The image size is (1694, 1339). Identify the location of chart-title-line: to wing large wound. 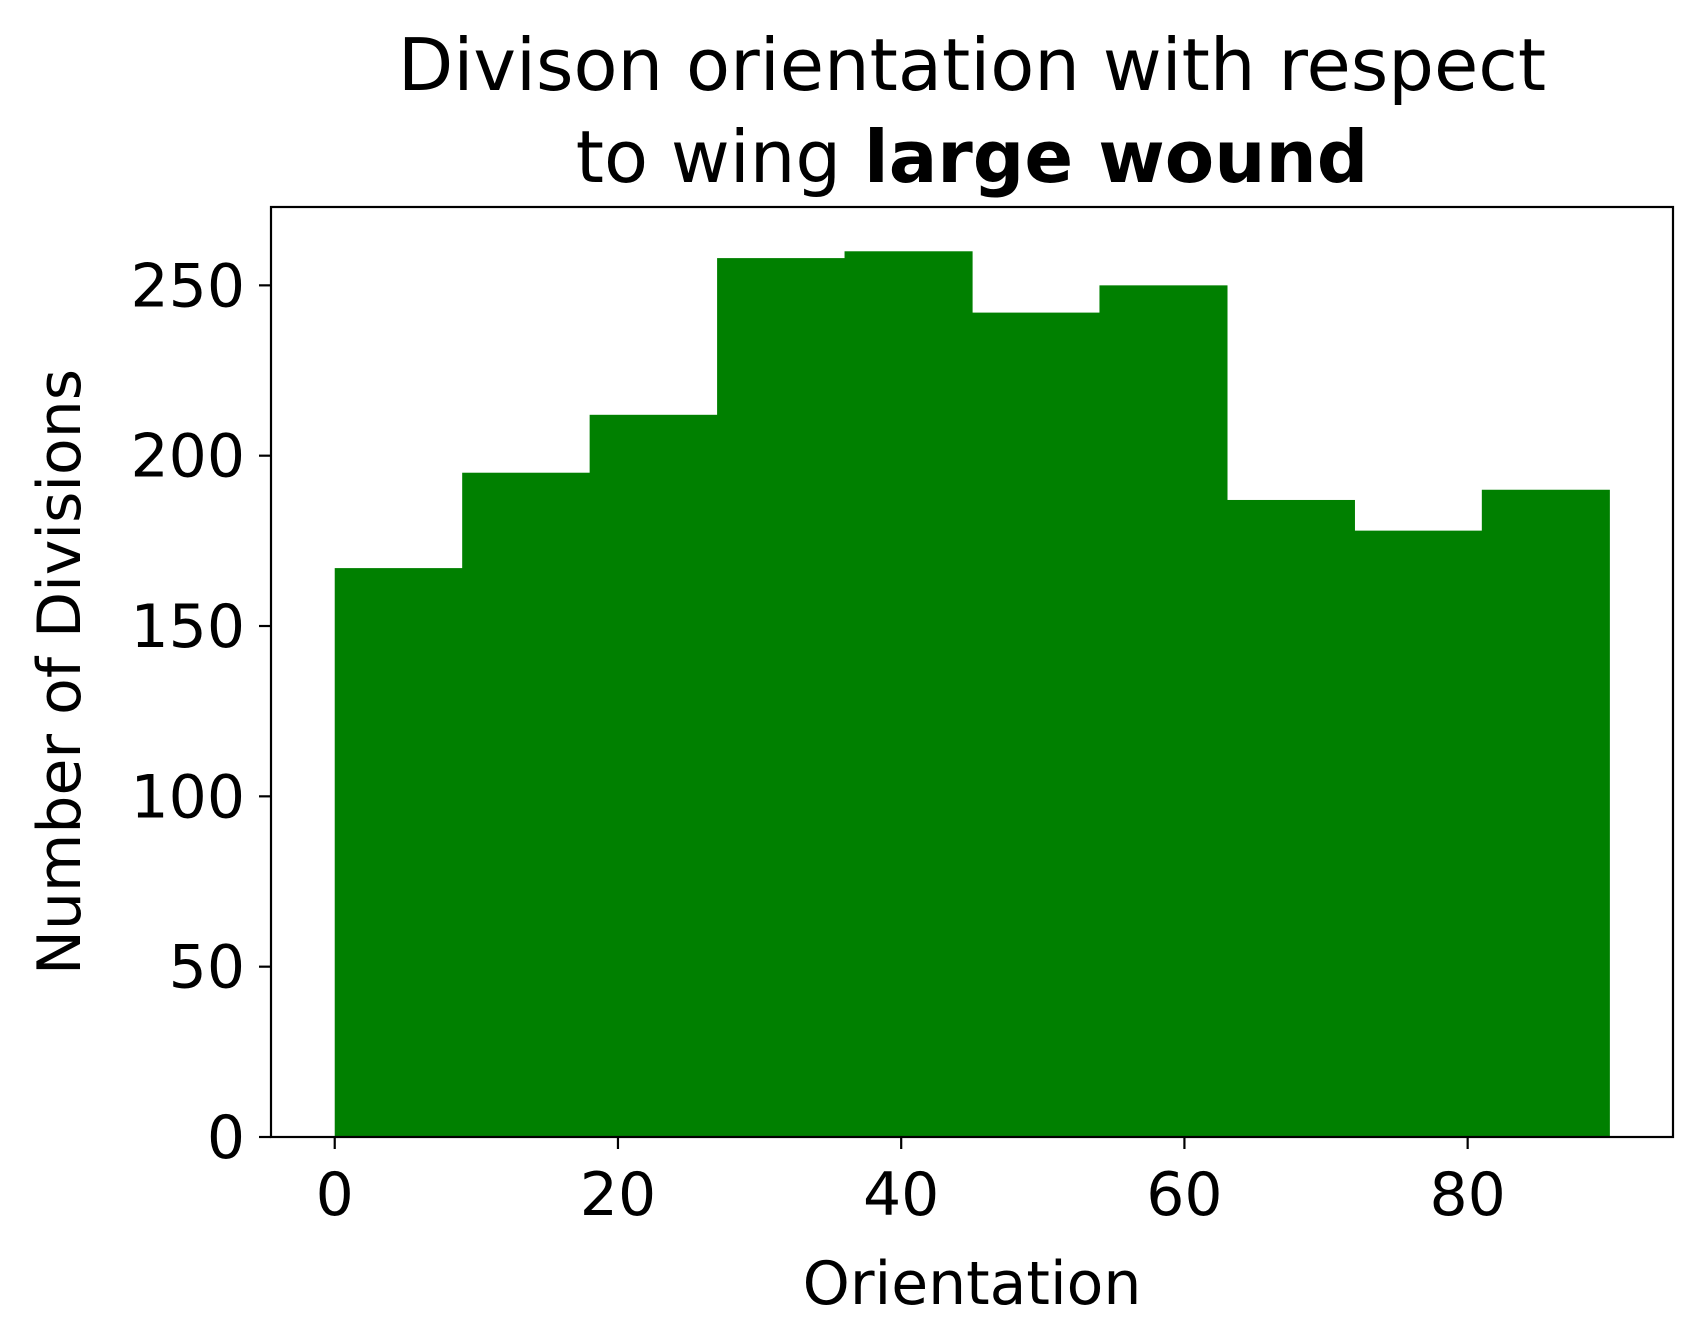
(972, 157).